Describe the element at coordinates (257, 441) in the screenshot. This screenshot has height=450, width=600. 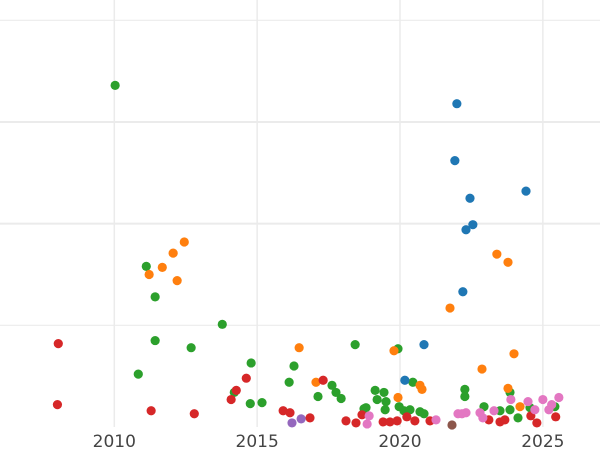
I see `x-tick-label: 2015` at that location.